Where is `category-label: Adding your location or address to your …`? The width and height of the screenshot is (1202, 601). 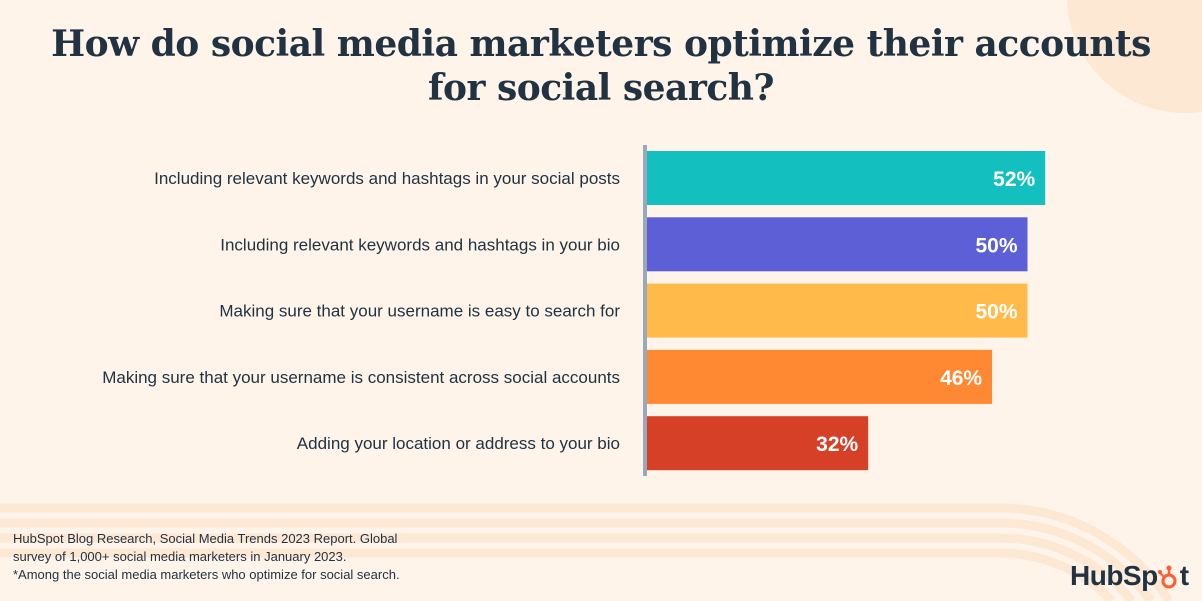
category-label: Adding your location or address to your … is located at coordinates (458, 443).